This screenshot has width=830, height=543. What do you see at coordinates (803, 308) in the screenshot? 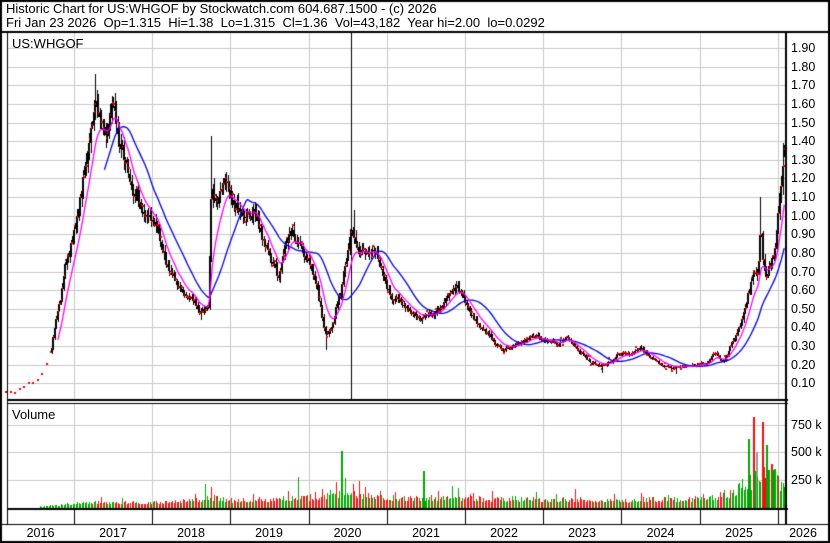
I see `price-tick-label: 0.50` at bounding box center [803, 308].